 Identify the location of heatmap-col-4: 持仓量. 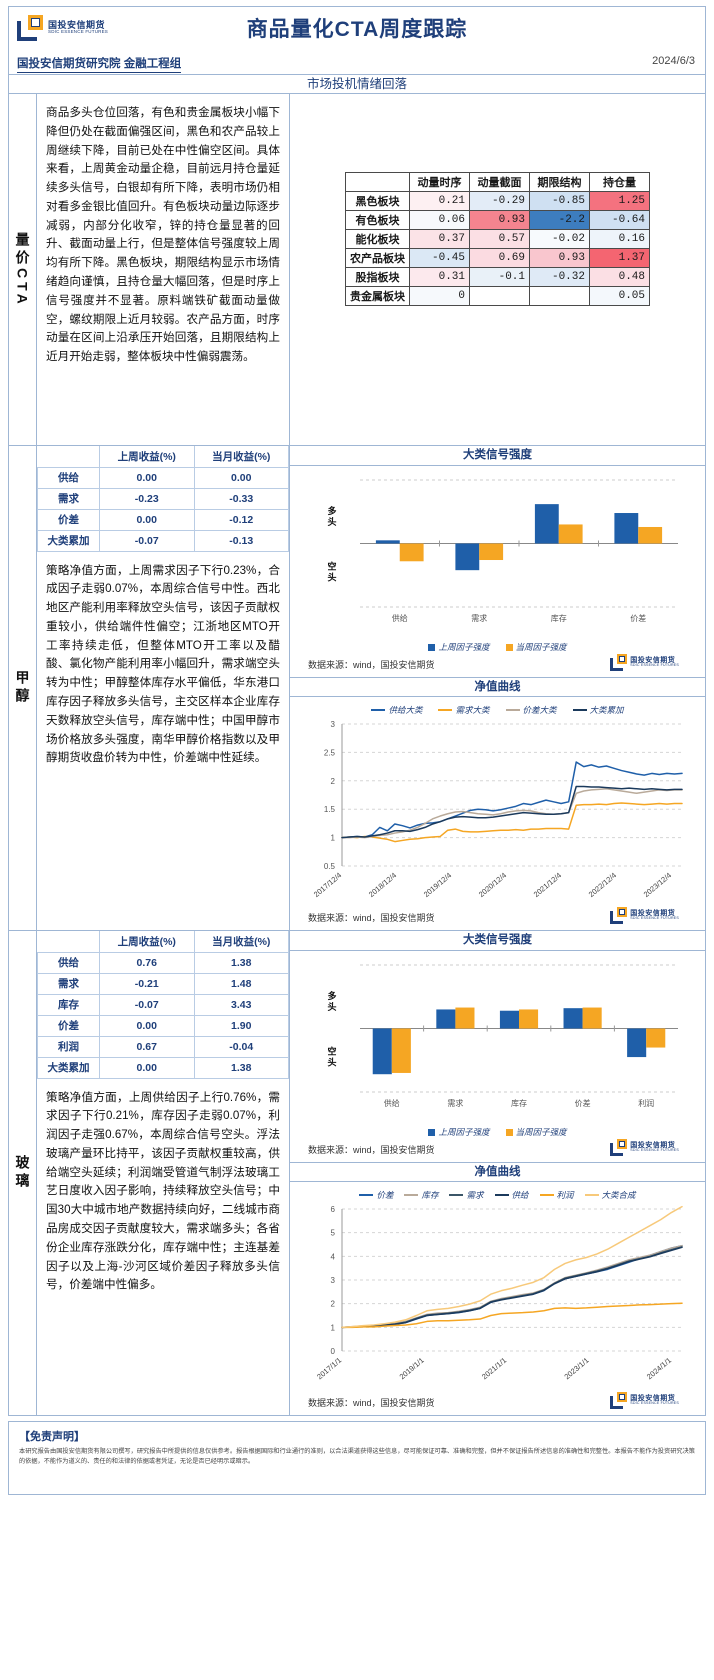
(619, 182).